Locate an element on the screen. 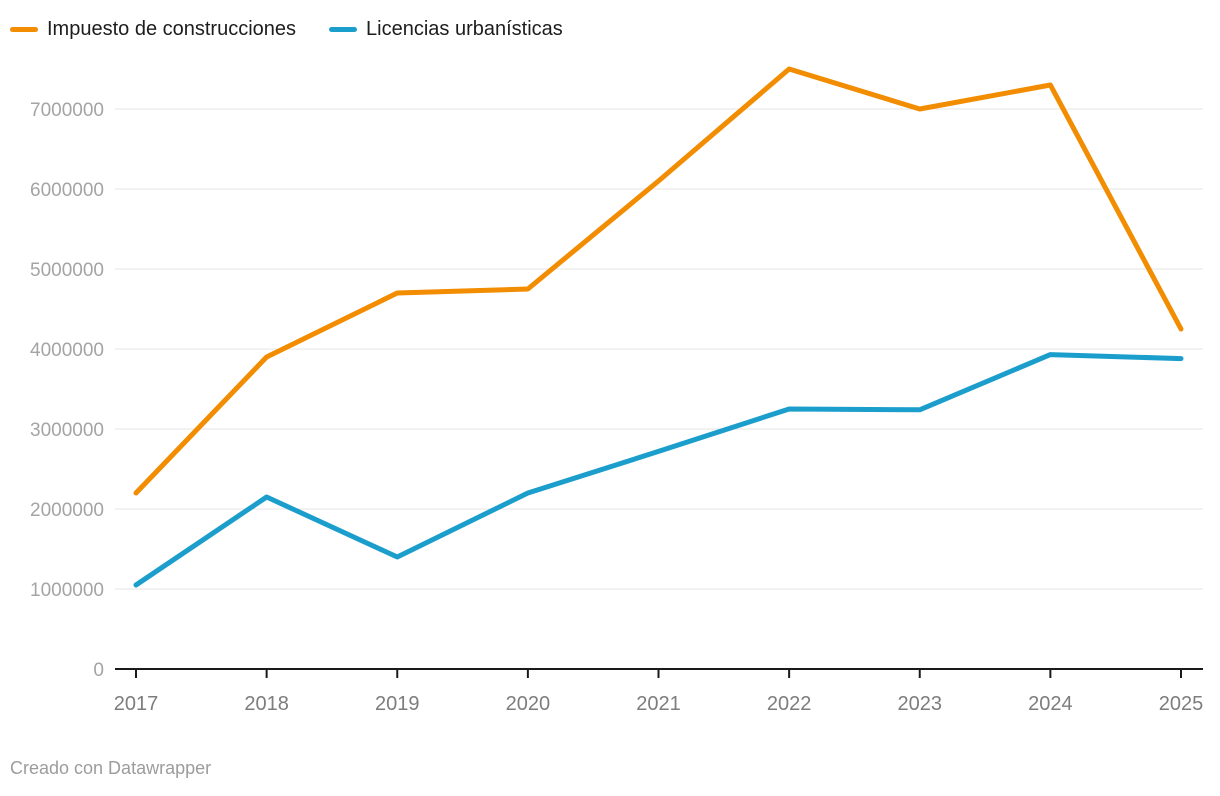  legend-swatch-licencias-icon is located at coordinates (343, 29).